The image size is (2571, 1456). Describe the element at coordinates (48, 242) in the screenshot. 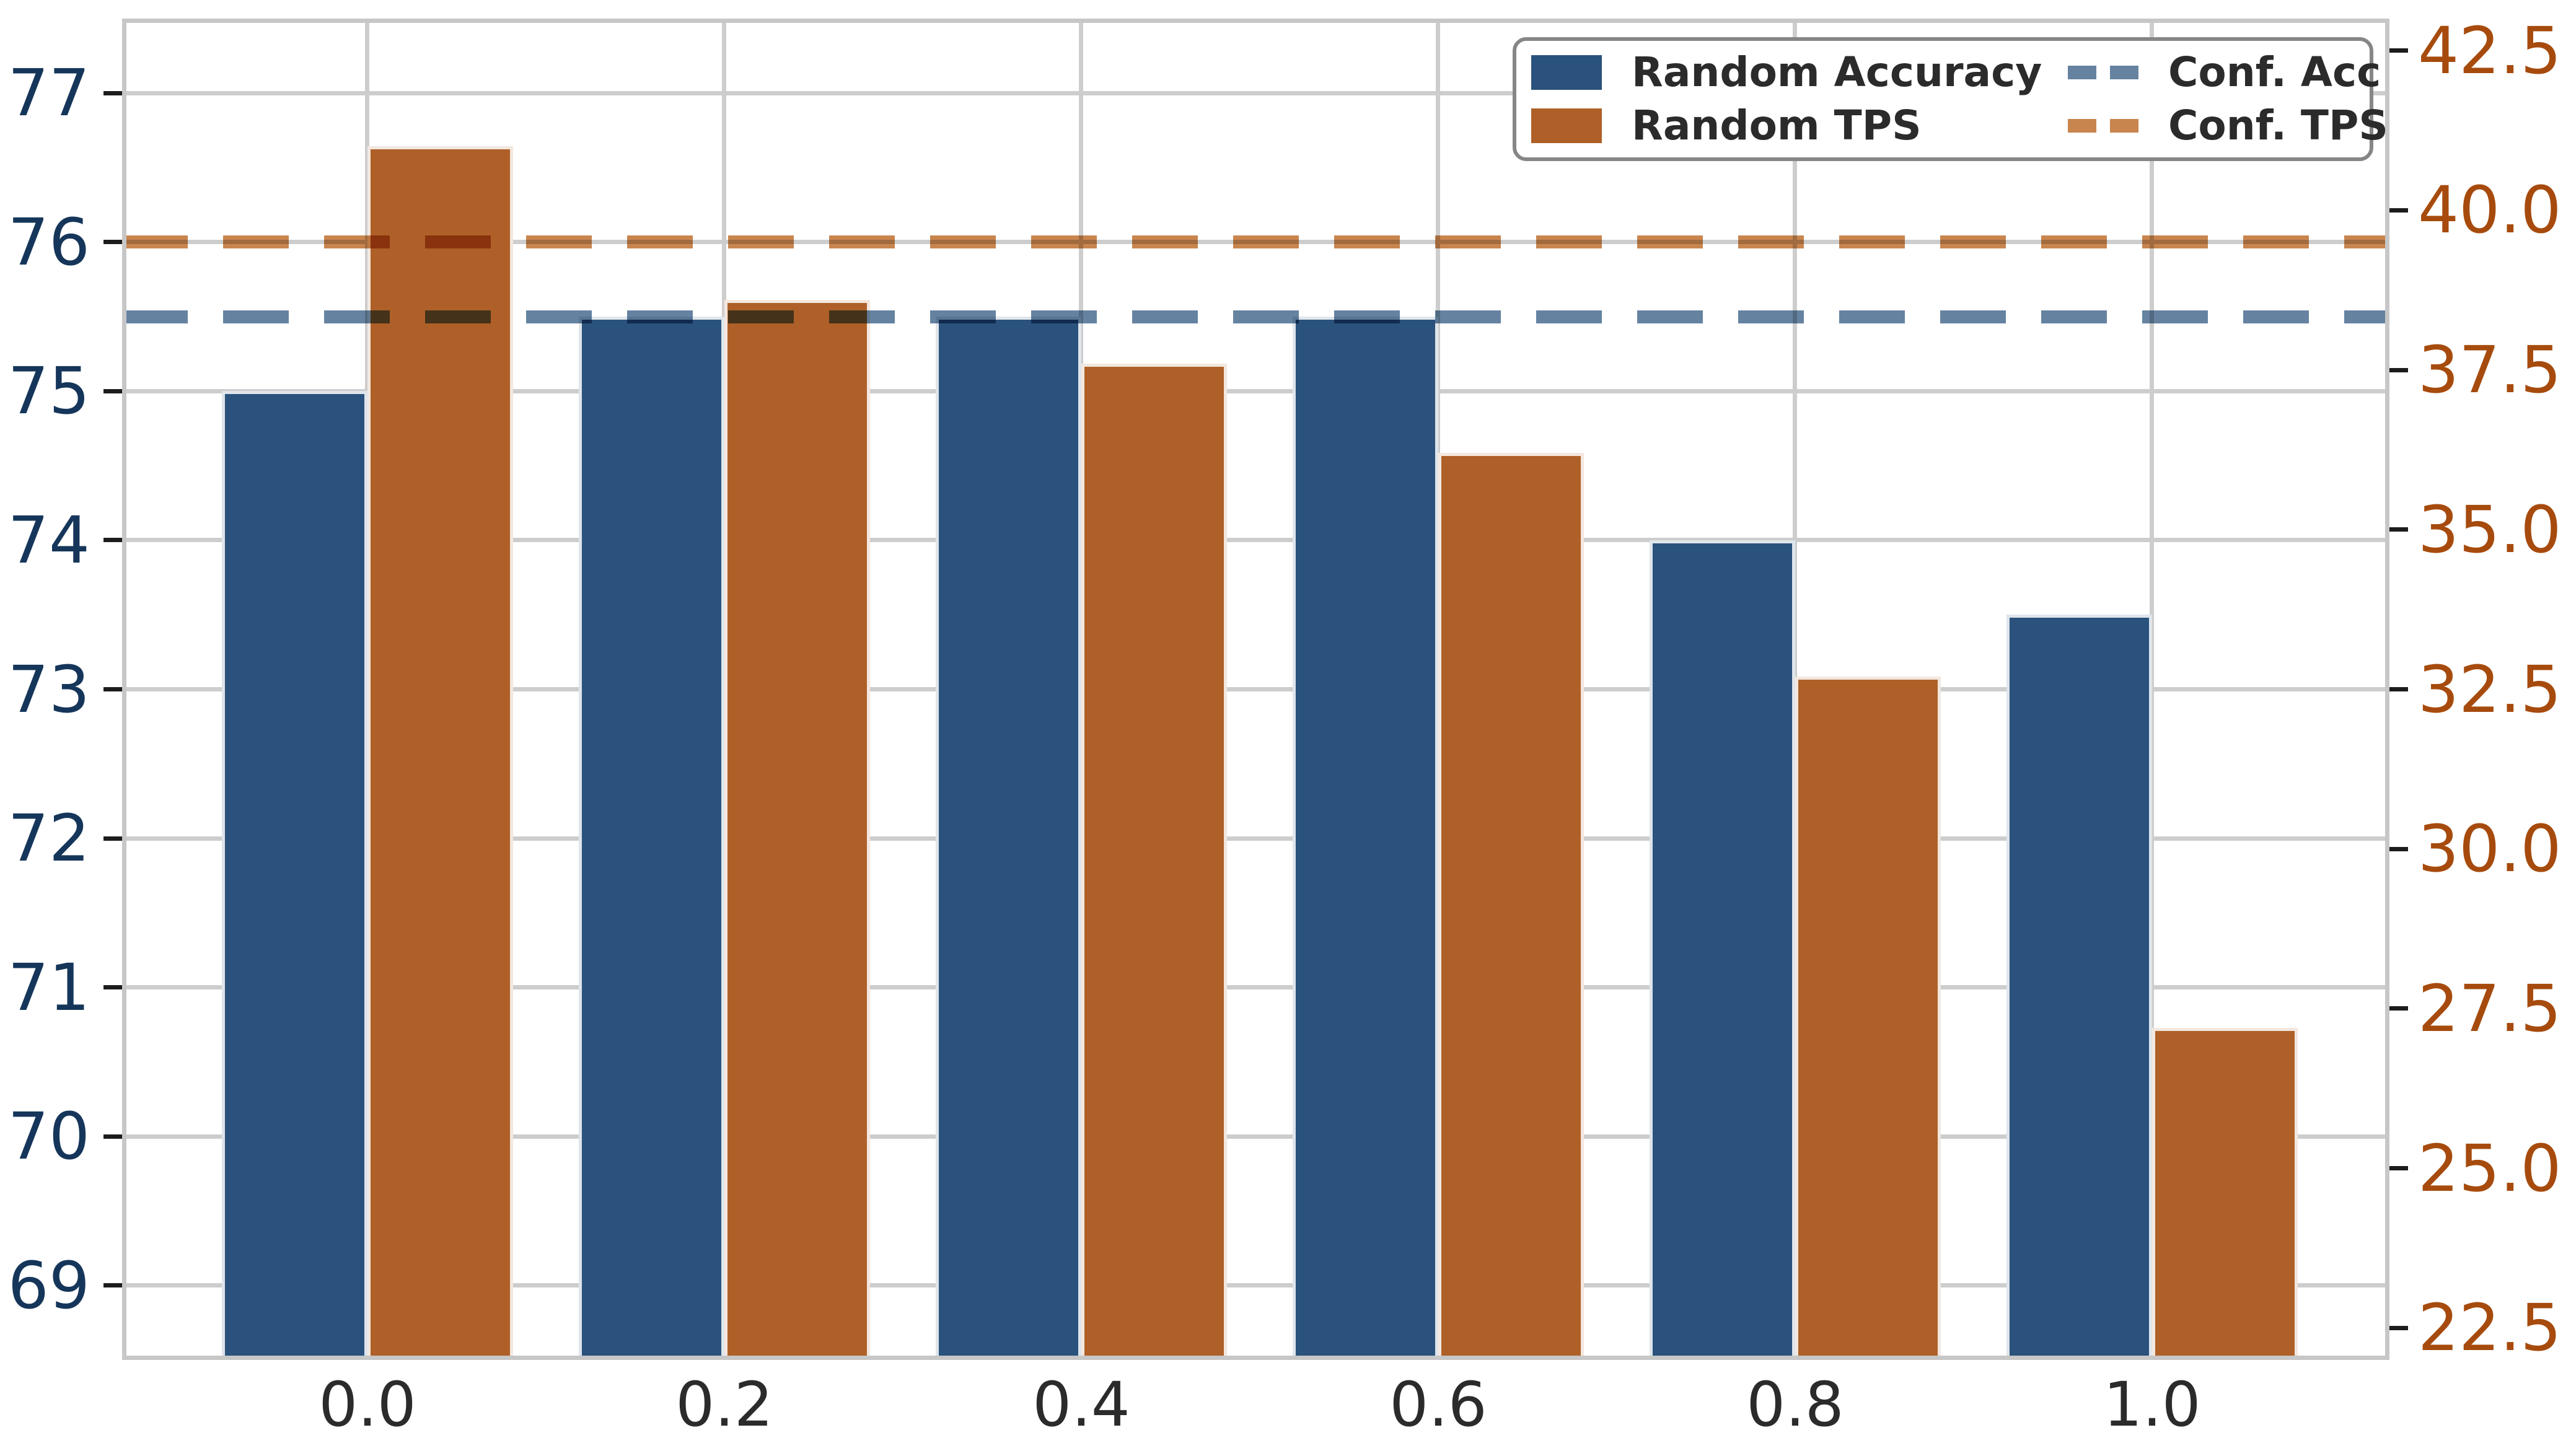

I see `left-tick-label: 76` at that location.